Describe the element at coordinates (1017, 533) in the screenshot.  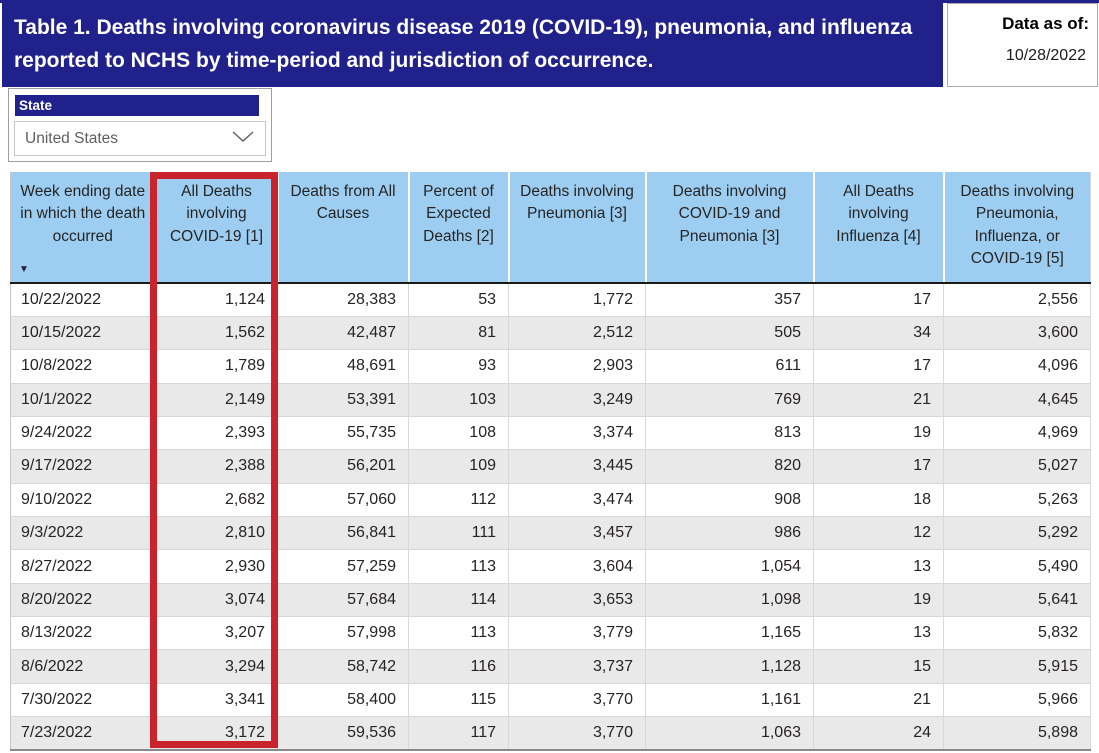
I see `value-cell: 5,292` at that location.